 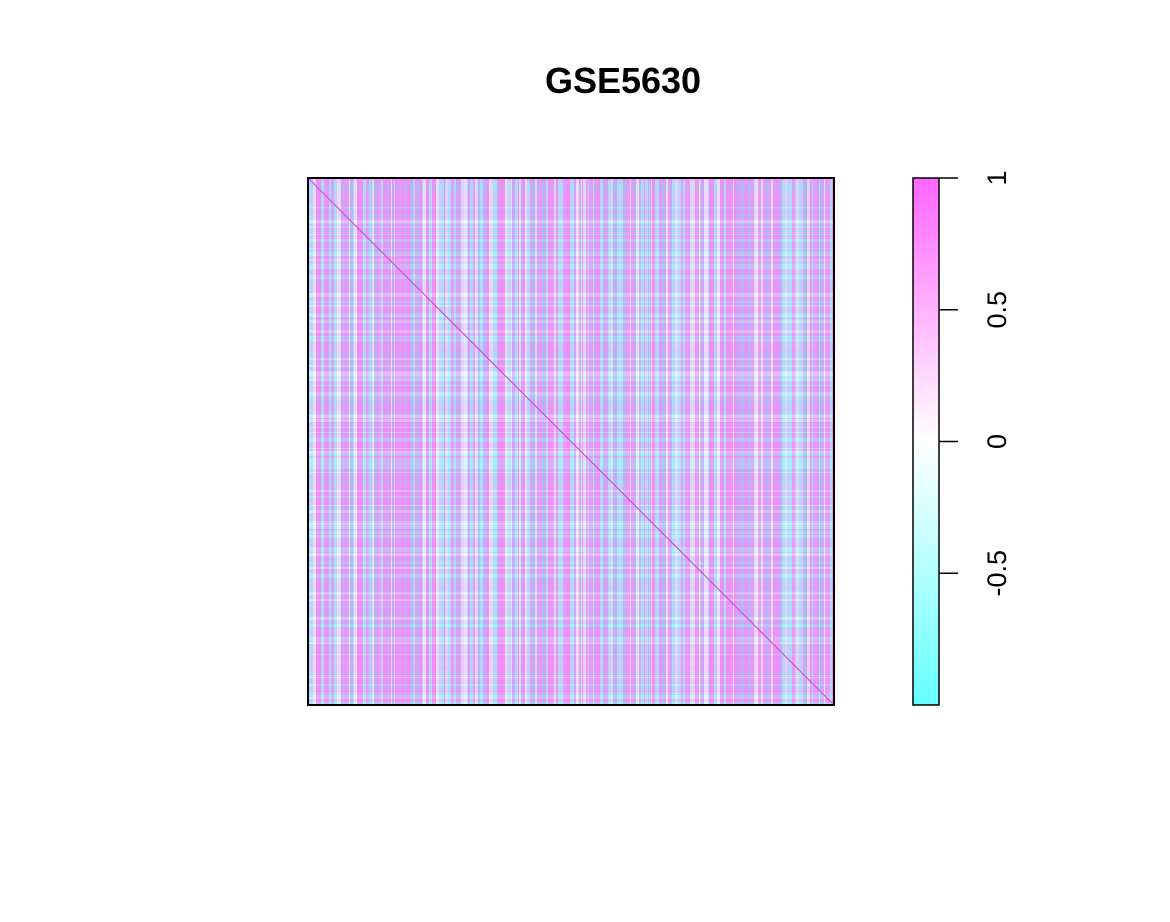 I want to click on chart-title: GSE5630, so click(x=623, y=80).